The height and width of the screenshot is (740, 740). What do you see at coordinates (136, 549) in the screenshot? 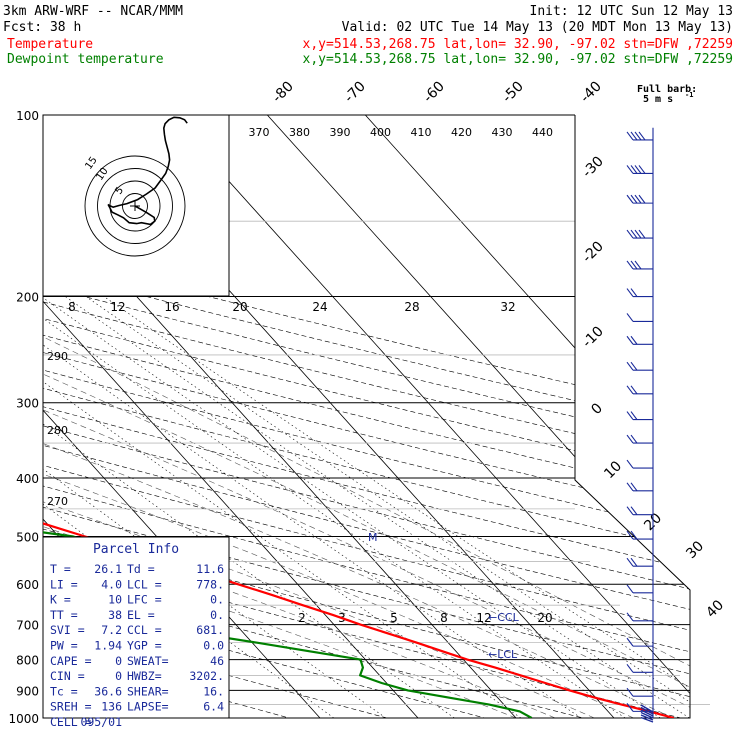
I see `parcel-title: Parcel Info` at bounding box center [136, 549].